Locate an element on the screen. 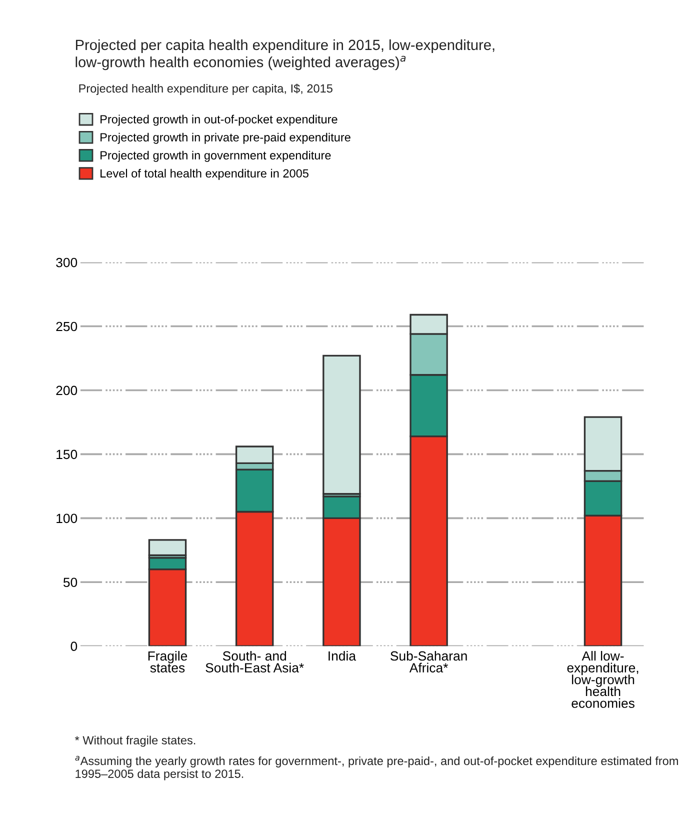 Image resolution: width=699 pixels, height=838 pixels. y-tick-label: 150 is located at coordinates (67, 455).